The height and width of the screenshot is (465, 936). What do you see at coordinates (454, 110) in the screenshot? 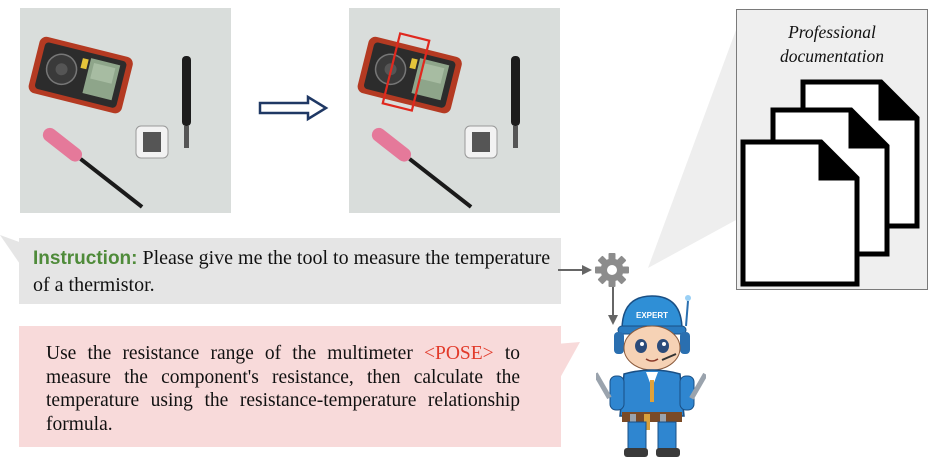
I see `tools-photo-annotated` at bounding box center [454, 110].